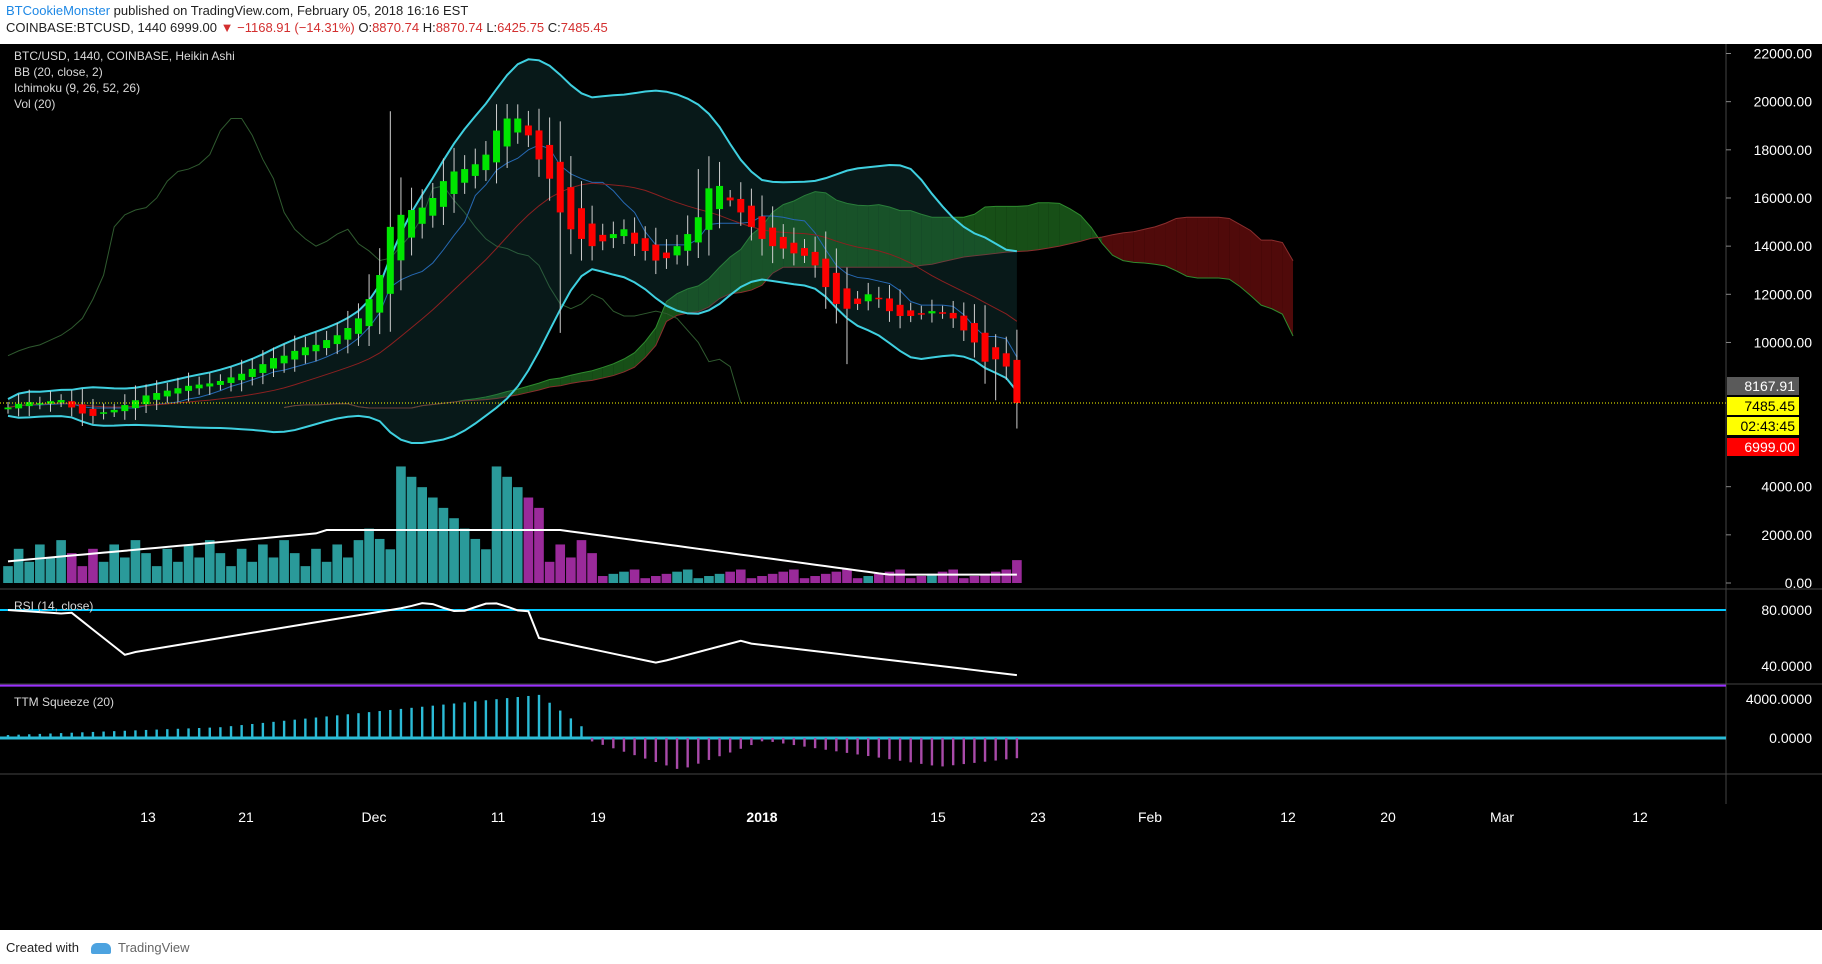 This screenshot has width=1822, height=964. Describe the element at coordinates (374, 261) in the screenshot. I see `chikou-span` at that location.